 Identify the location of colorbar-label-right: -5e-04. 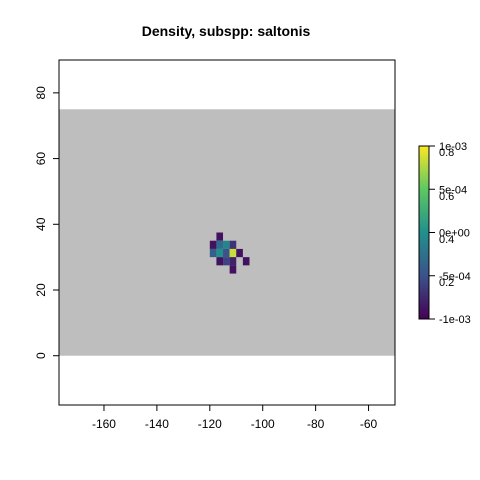
(455, 277).